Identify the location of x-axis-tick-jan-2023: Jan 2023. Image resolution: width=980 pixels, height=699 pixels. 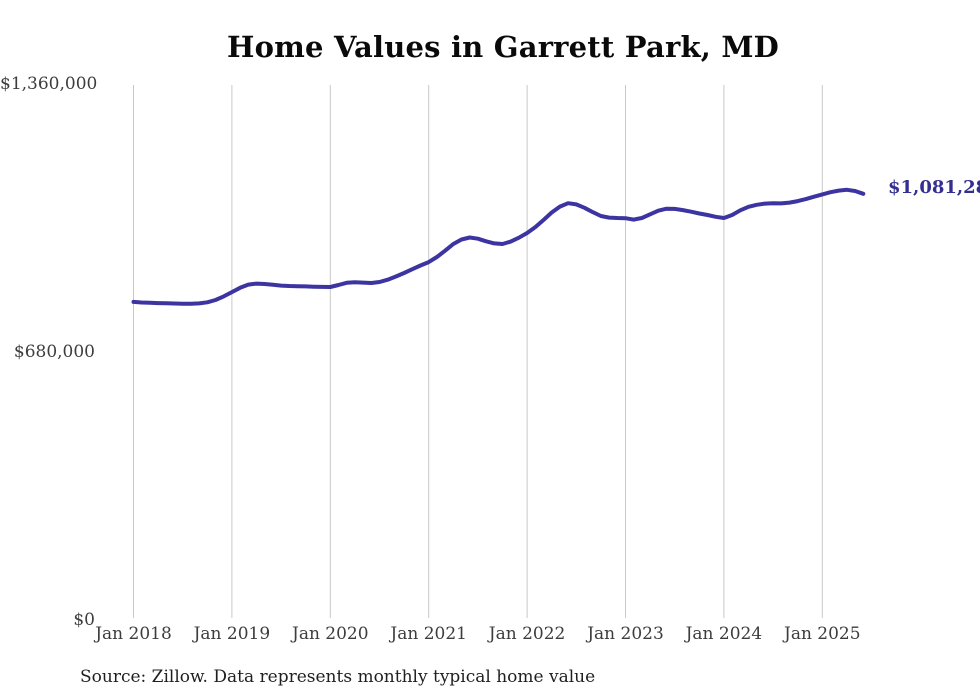
(625, 634).